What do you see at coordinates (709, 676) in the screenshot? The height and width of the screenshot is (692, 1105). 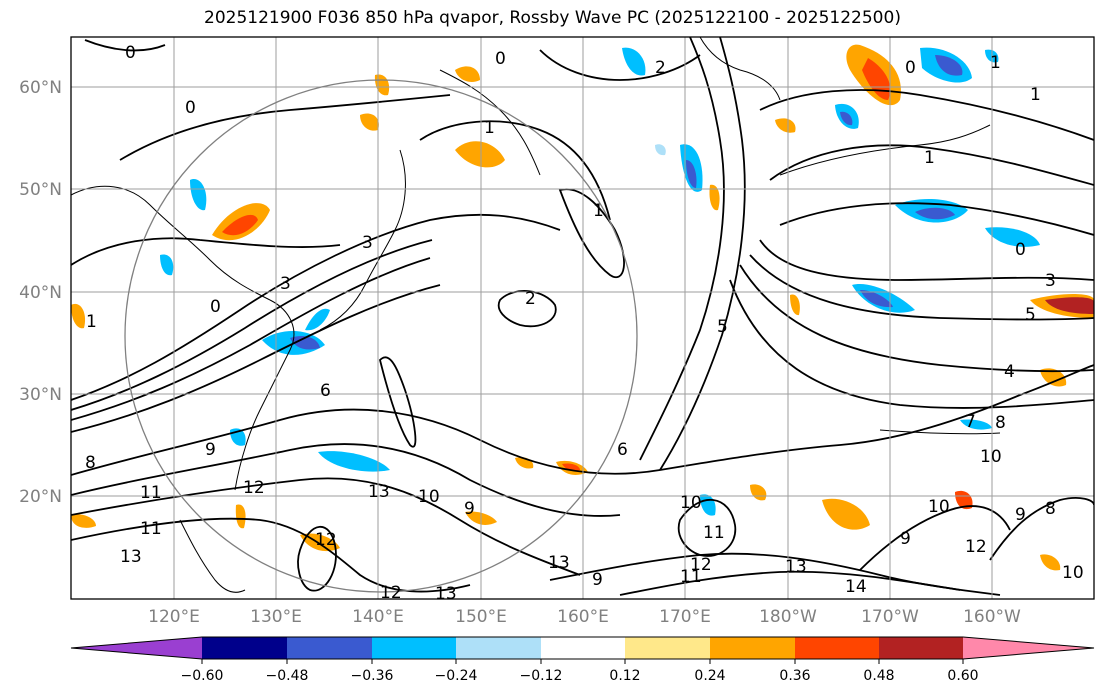 I see `colorbar-label: 0.24` at bounding box center [709, 676].